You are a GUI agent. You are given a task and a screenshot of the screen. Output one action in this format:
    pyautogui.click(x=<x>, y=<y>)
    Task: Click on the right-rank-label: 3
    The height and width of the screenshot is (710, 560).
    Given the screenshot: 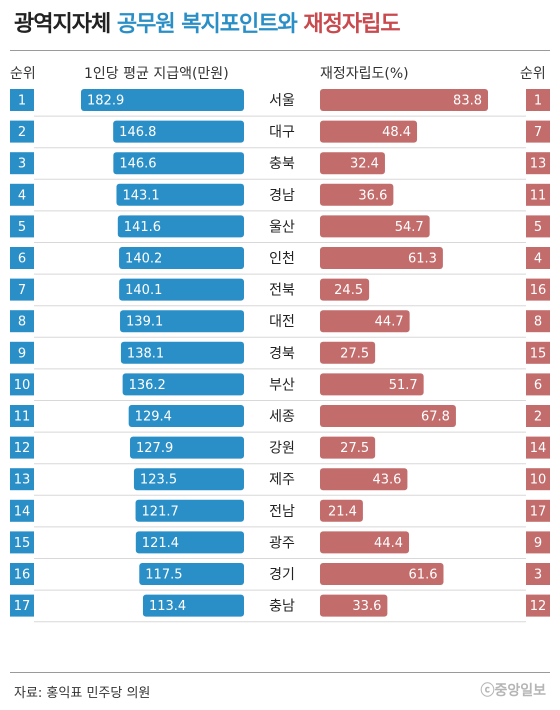 What is the action you would take?
    pyautogui.click(x=538, y=575)
    